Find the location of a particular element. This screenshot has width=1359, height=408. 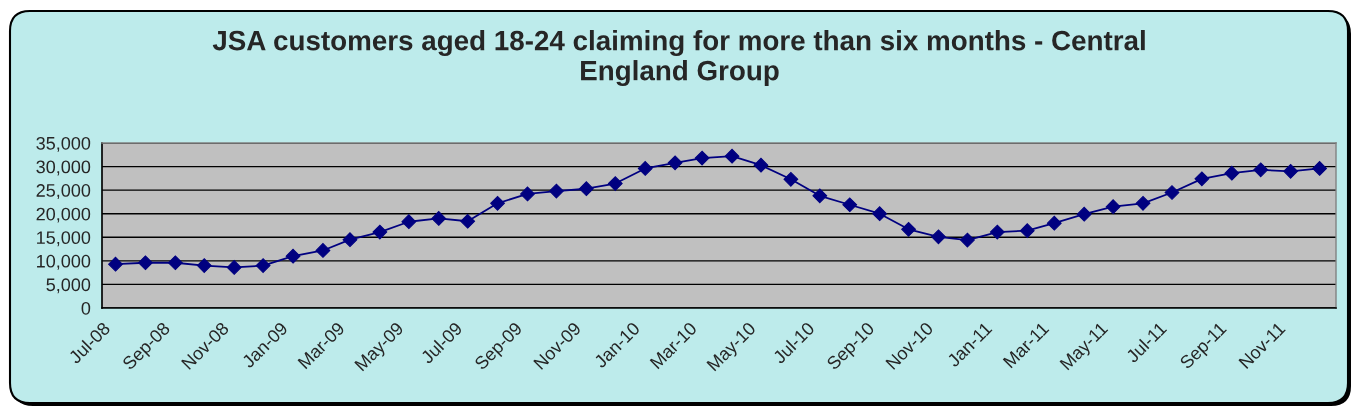

y-tick-label: 25,000 is located at coordinates (63, 191).